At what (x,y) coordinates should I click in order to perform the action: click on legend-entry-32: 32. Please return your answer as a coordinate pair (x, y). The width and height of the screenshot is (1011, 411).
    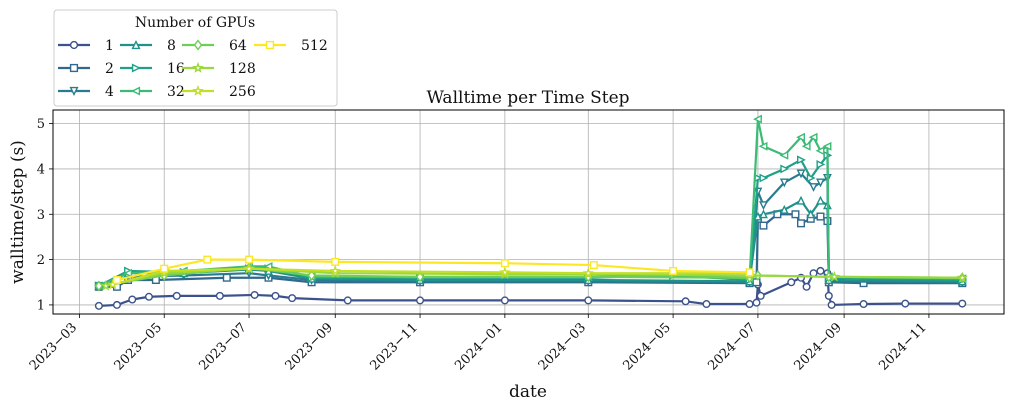
    Looking at the image, I should click on (152, 92).